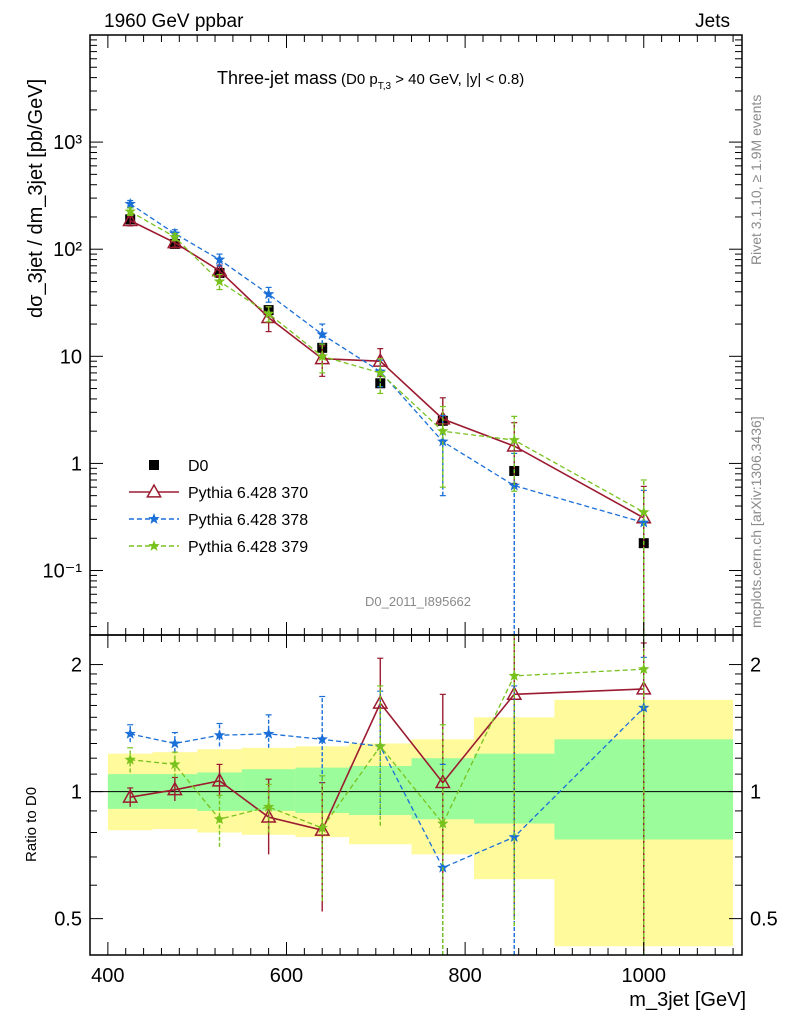 The height and width of the screenshot is (1024, 786). I want to click on x-tick-label: 600, so click(286, 976).